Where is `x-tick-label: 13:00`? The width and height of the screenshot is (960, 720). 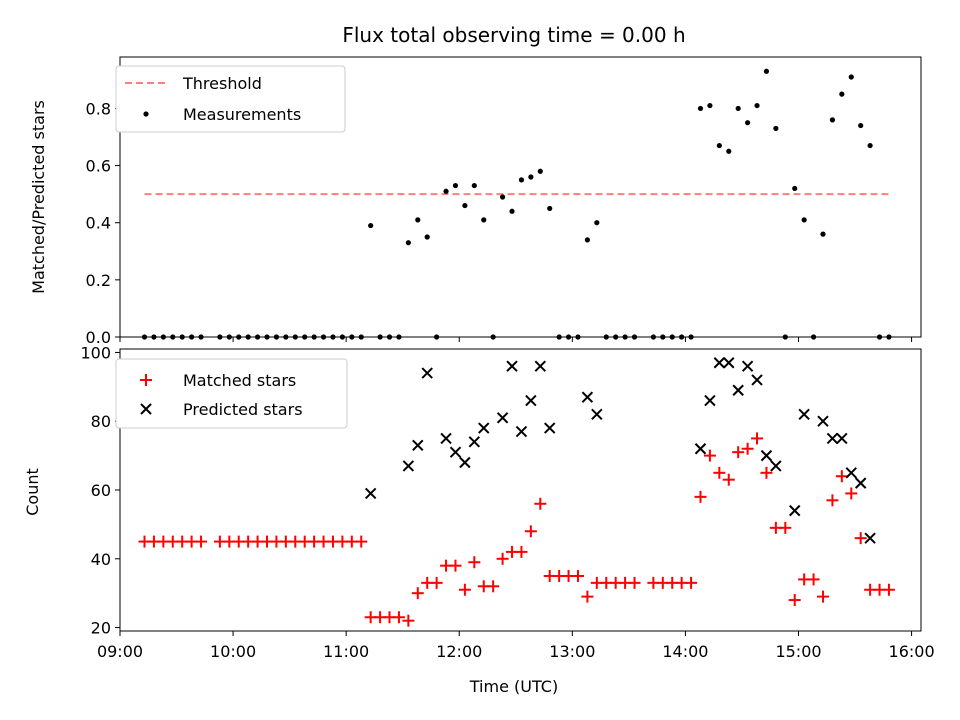
x-tick-label: 13:00 is located at coordinates (572, 651).